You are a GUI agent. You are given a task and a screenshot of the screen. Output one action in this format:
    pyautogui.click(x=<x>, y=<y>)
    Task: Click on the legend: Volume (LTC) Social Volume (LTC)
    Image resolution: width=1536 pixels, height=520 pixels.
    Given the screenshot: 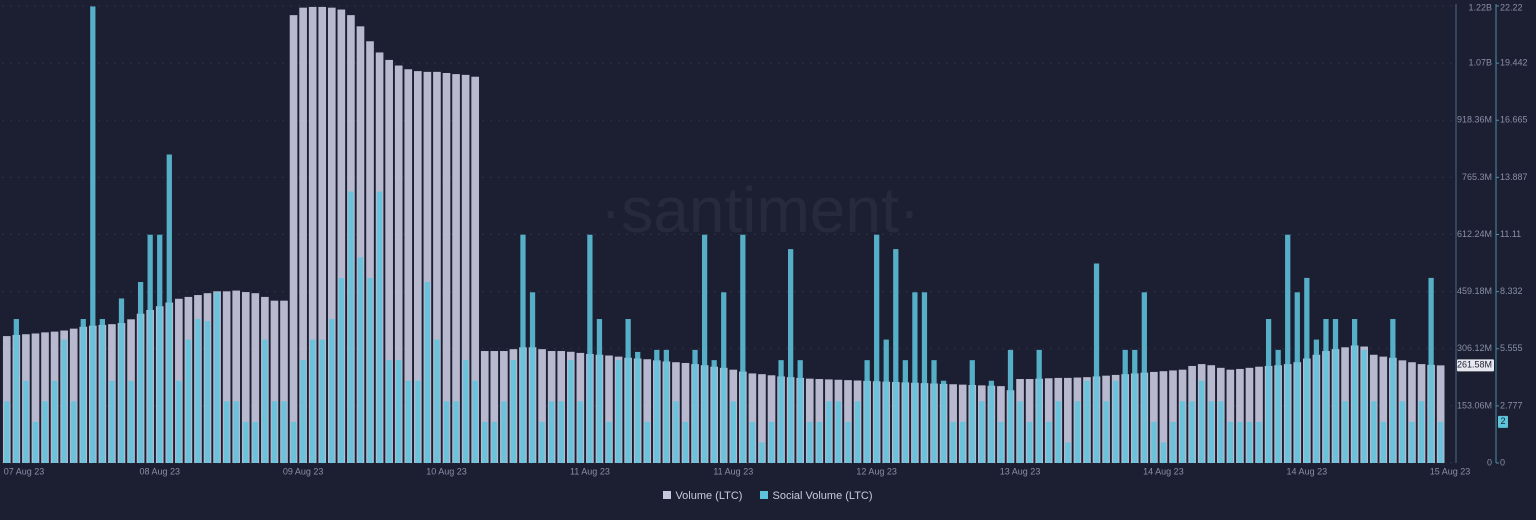 What is the action you would take?
    pyautogui.click(x=768, y=496)
    